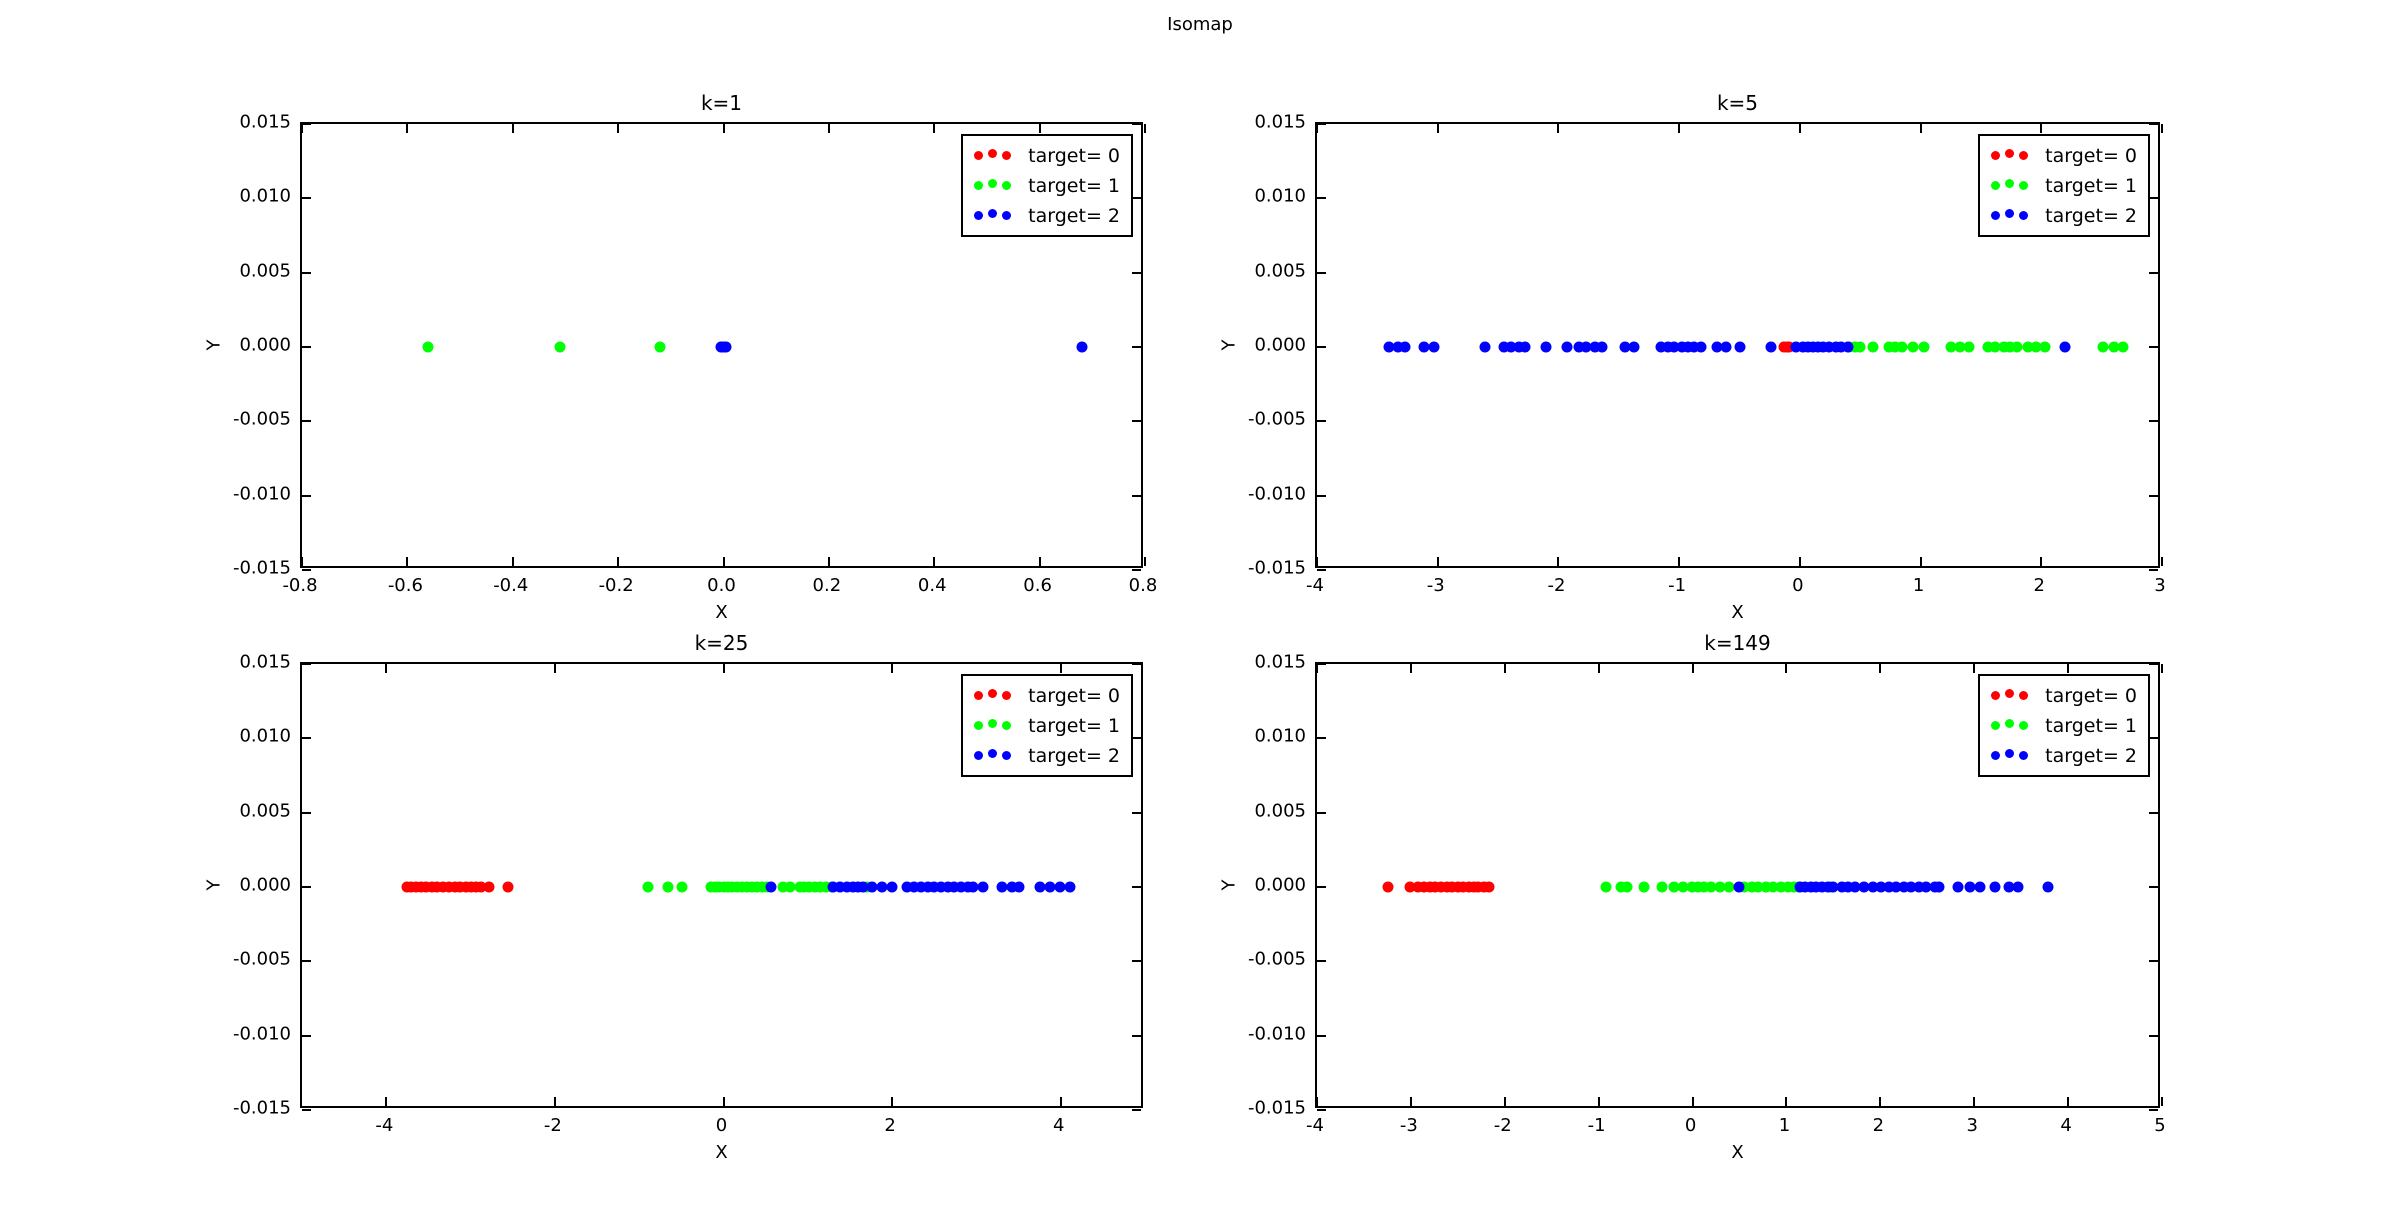 The image size is (2400, 1230). What do you see at coordinates (1074, 695) in the screenshot?
I see `legend-label: target= 0` at bounding box center [1074, 695].